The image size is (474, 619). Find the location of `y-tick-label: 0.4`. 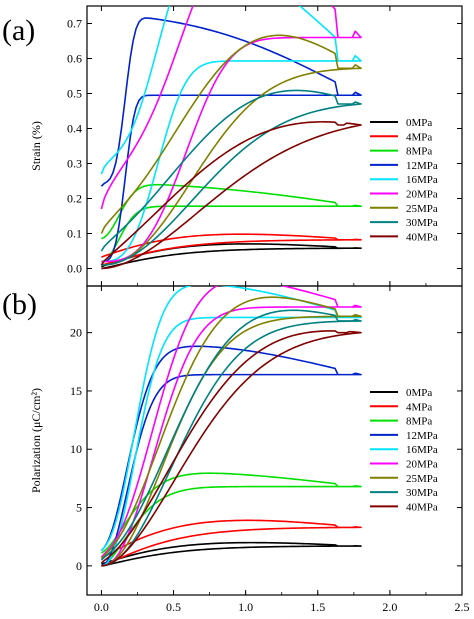

y-tick-label: 0.4 is located at coordinates (74, 129).